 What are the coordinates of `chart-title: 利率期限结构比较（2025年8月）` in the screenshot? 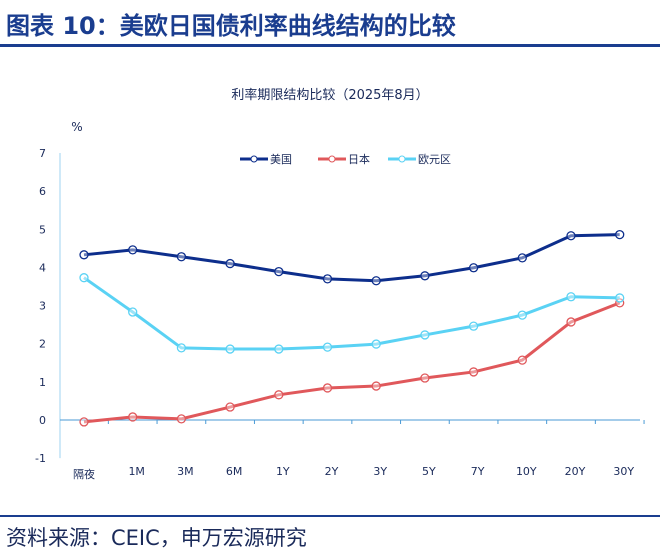 It's located at (329, 95).